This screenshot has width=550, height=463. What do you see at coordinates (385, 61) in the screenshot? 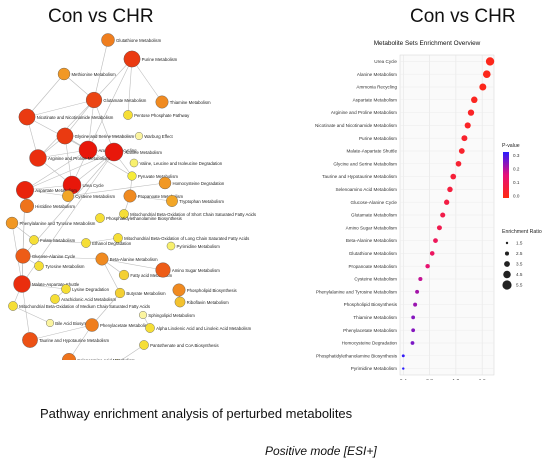
I see `category-label: Urea Cycle` at bounding box center [385, 61].